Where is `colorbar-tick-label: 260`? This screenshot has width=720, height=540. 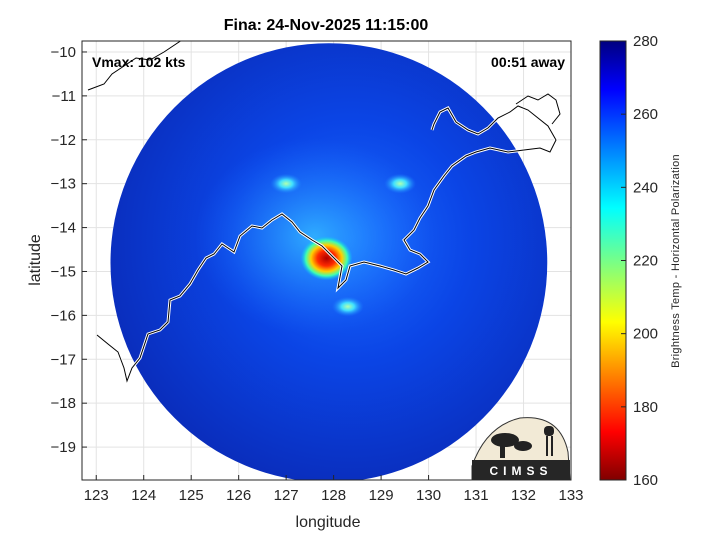
colorbar-tick-label: 260 is located at coordinates (645, 114).